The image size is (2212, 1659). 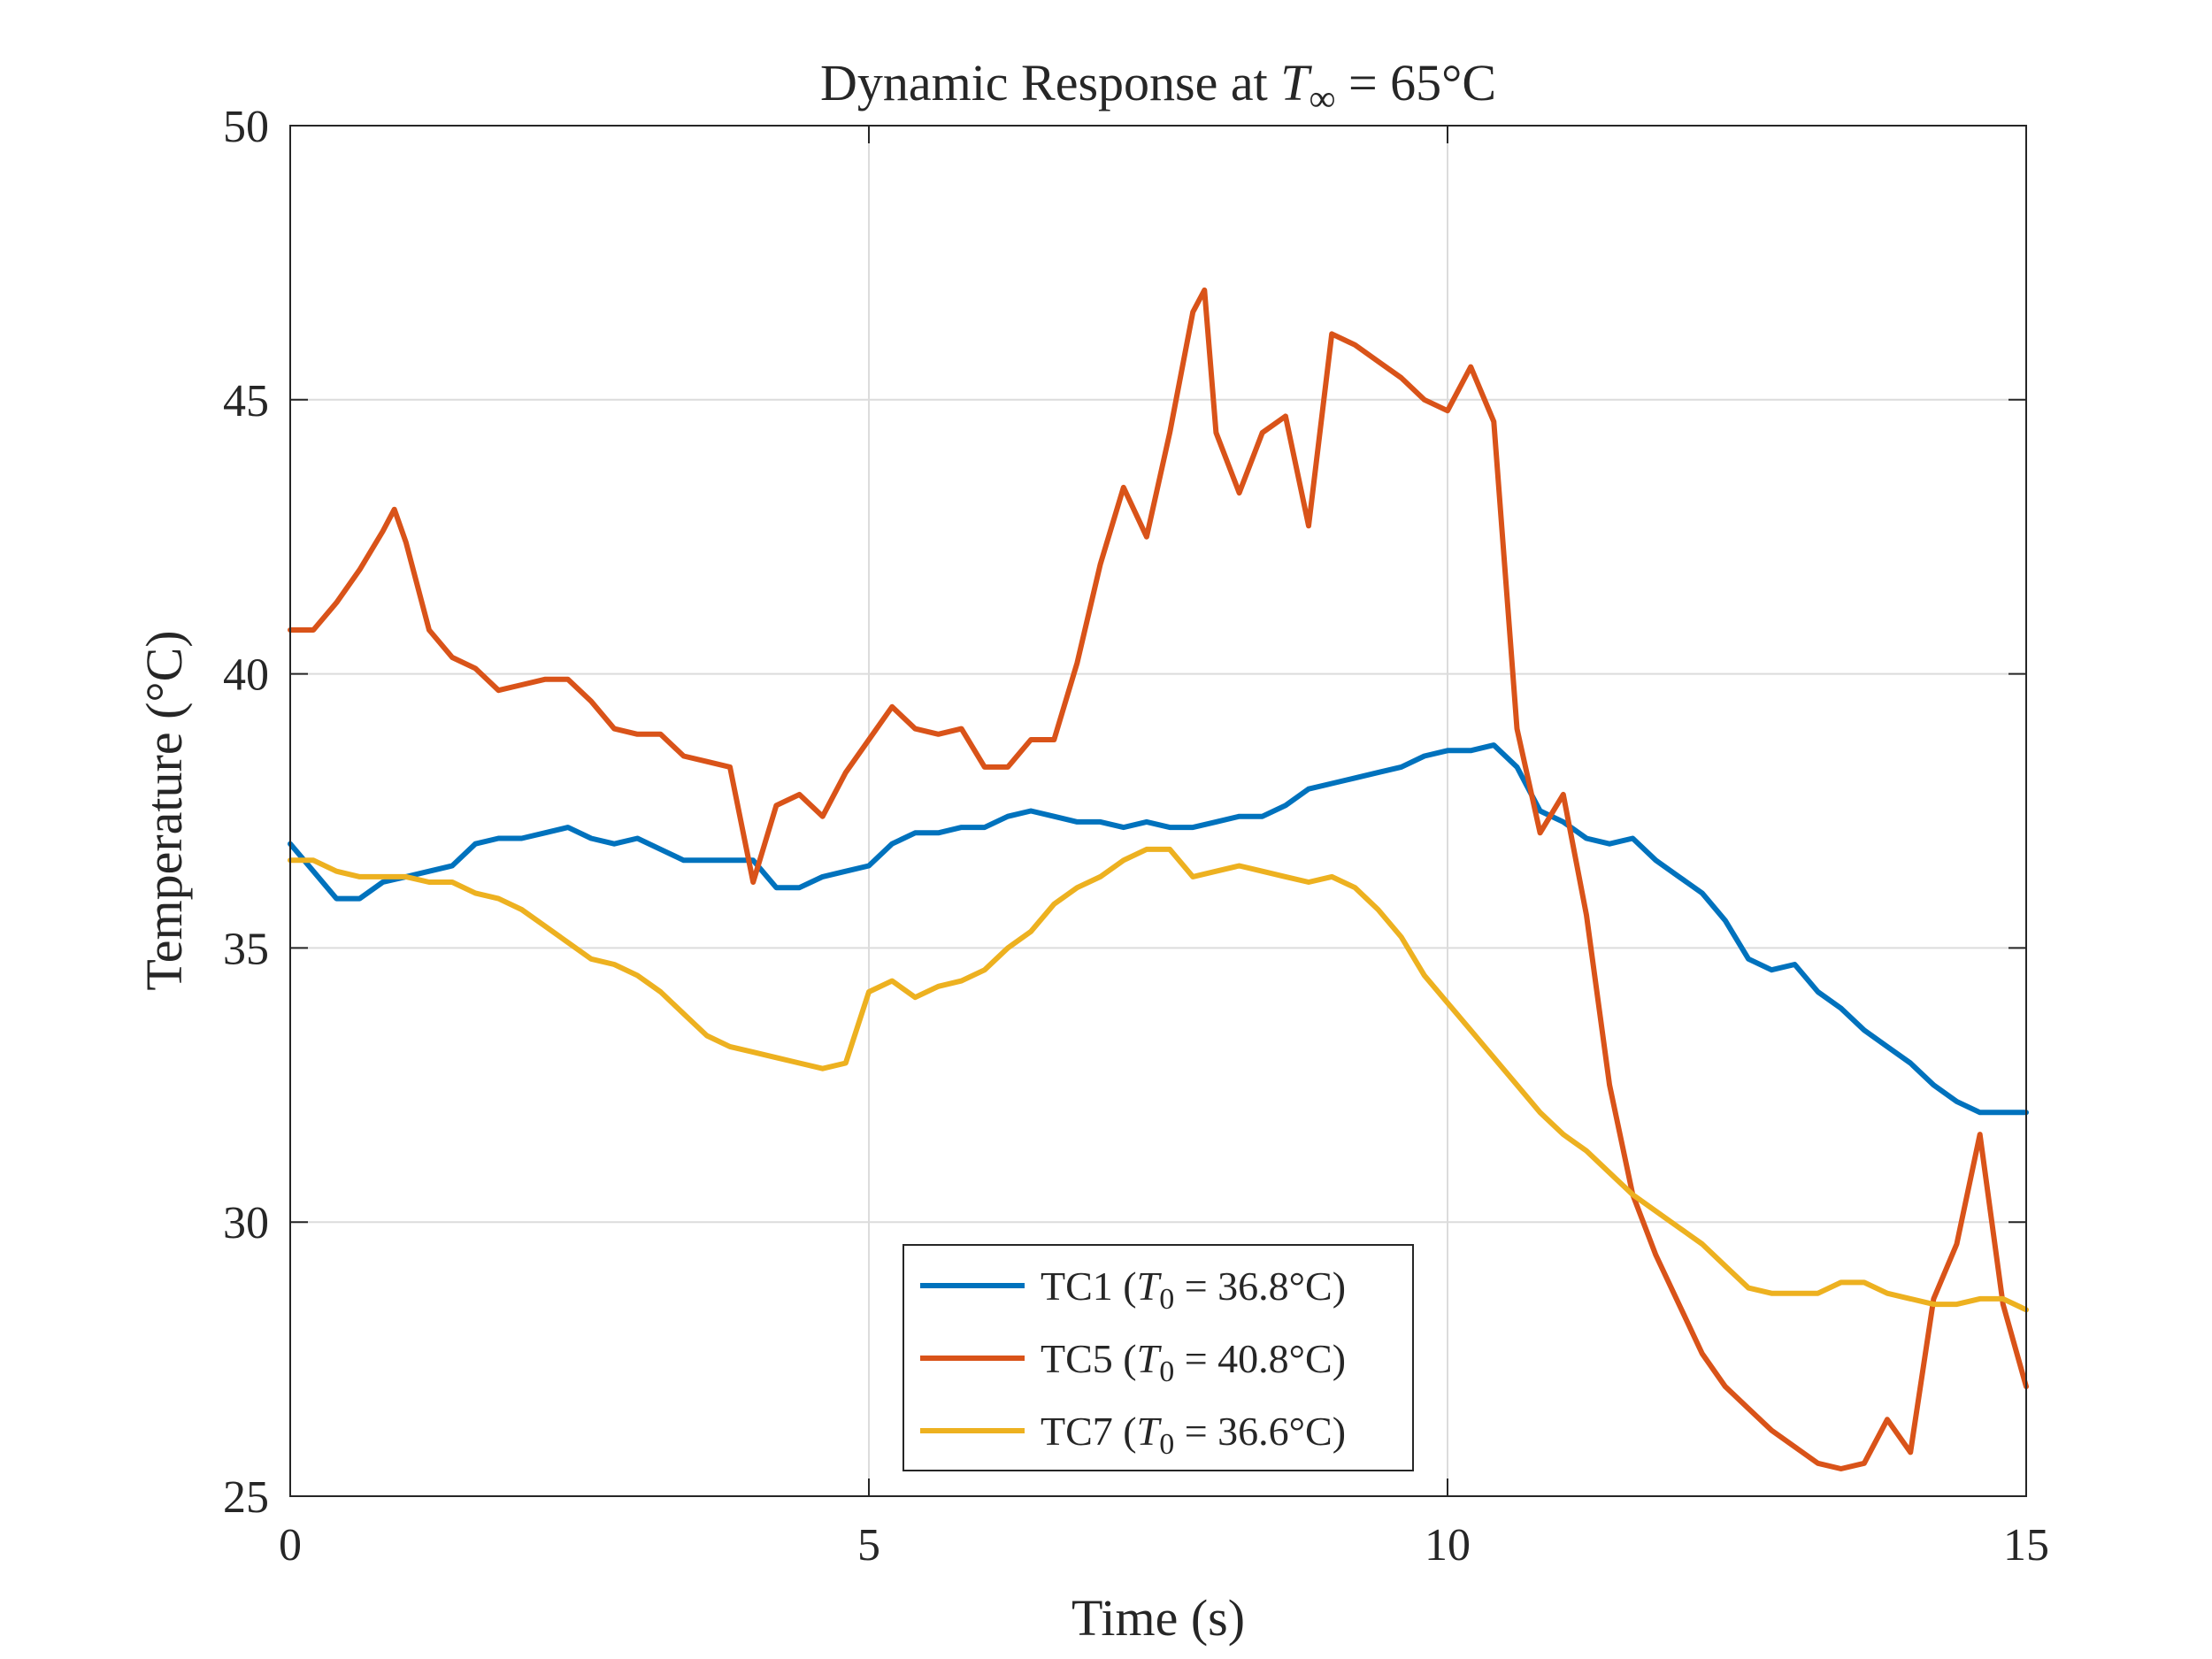 What do you see at coordinates (246, 949) in the screenshot?
I see `y-tick-label: 35` at bounding box center [246, 949].